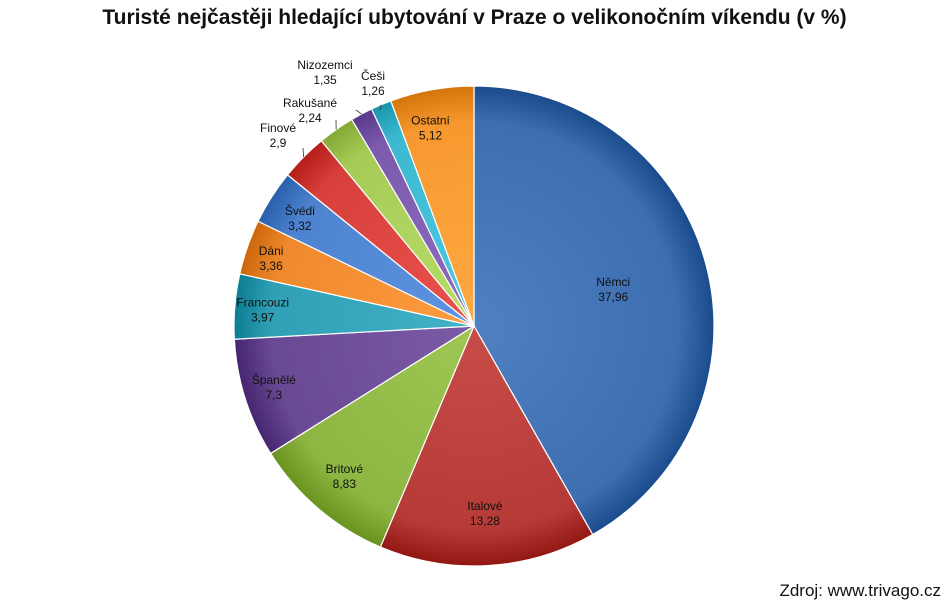  I want to click on slice-value-11: 5,12, so click(431, 136).